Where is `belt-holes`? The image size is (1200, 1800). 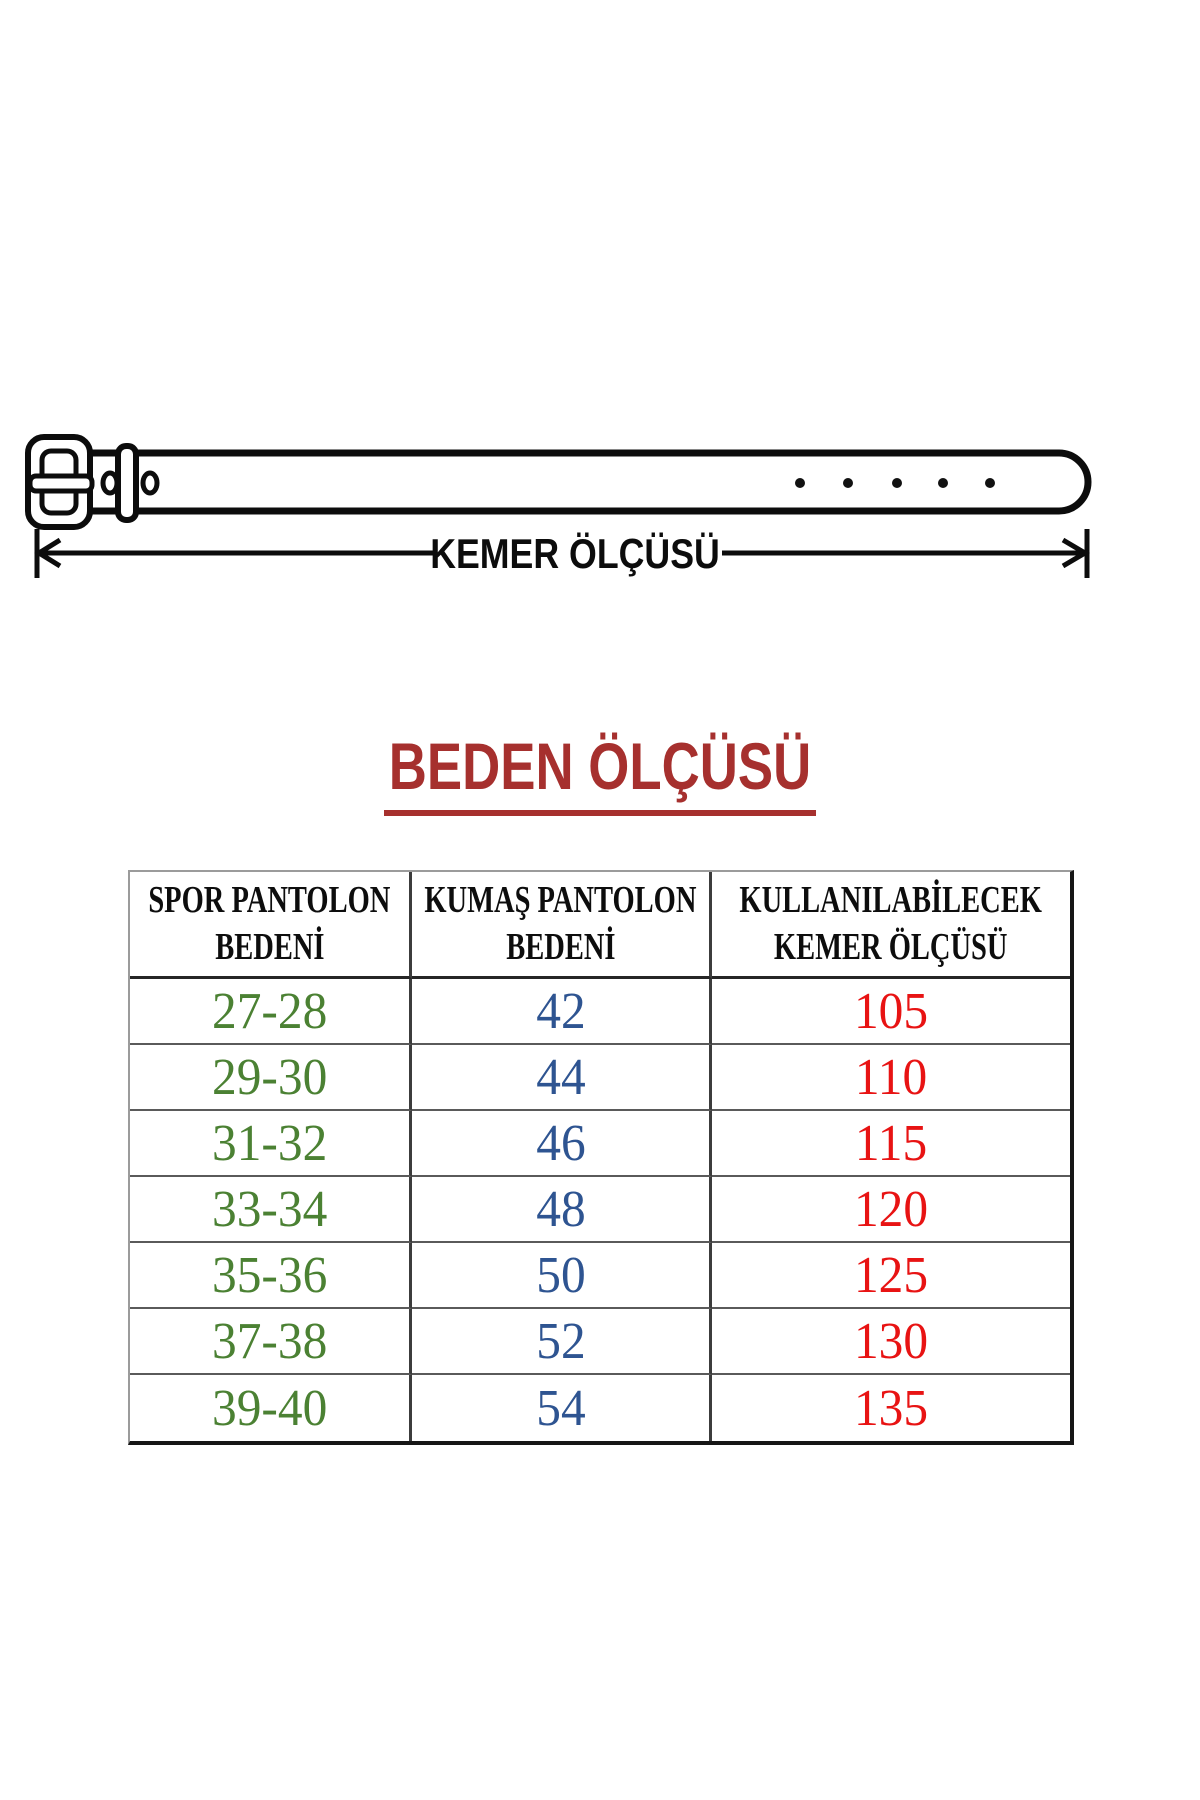
belt-holes is located at coordinates (895, 483).